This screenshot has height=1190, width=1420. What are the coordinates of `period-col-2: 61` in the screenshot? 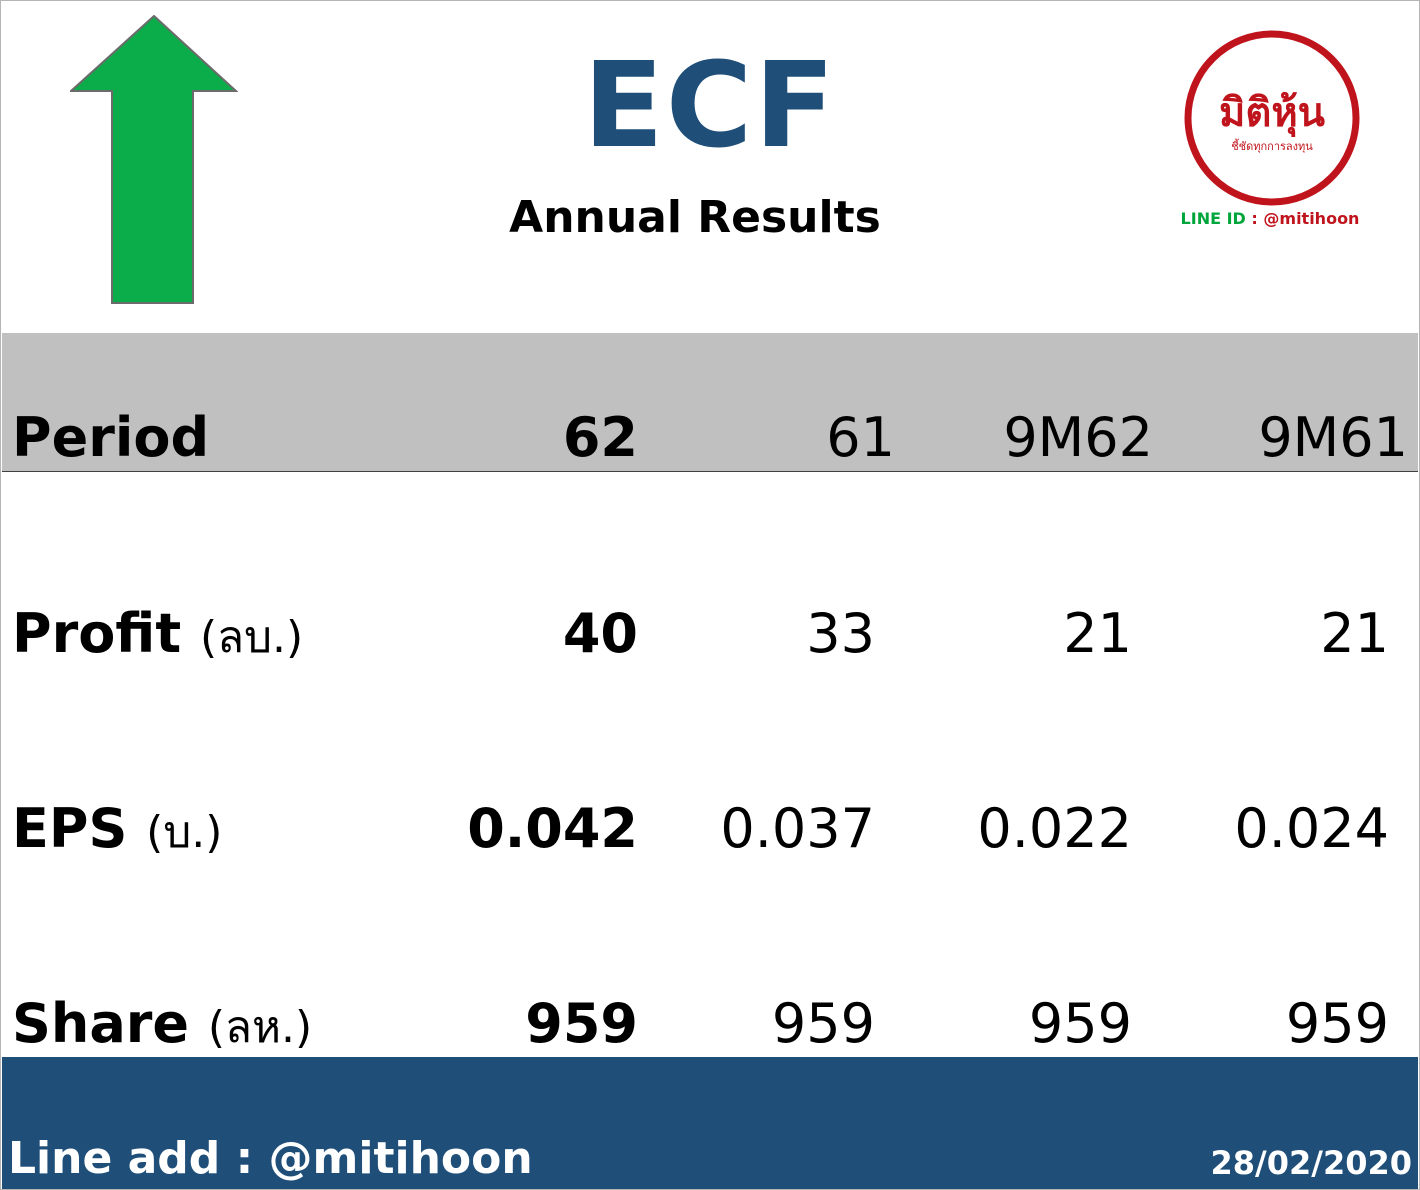 It's located at (860, 437).